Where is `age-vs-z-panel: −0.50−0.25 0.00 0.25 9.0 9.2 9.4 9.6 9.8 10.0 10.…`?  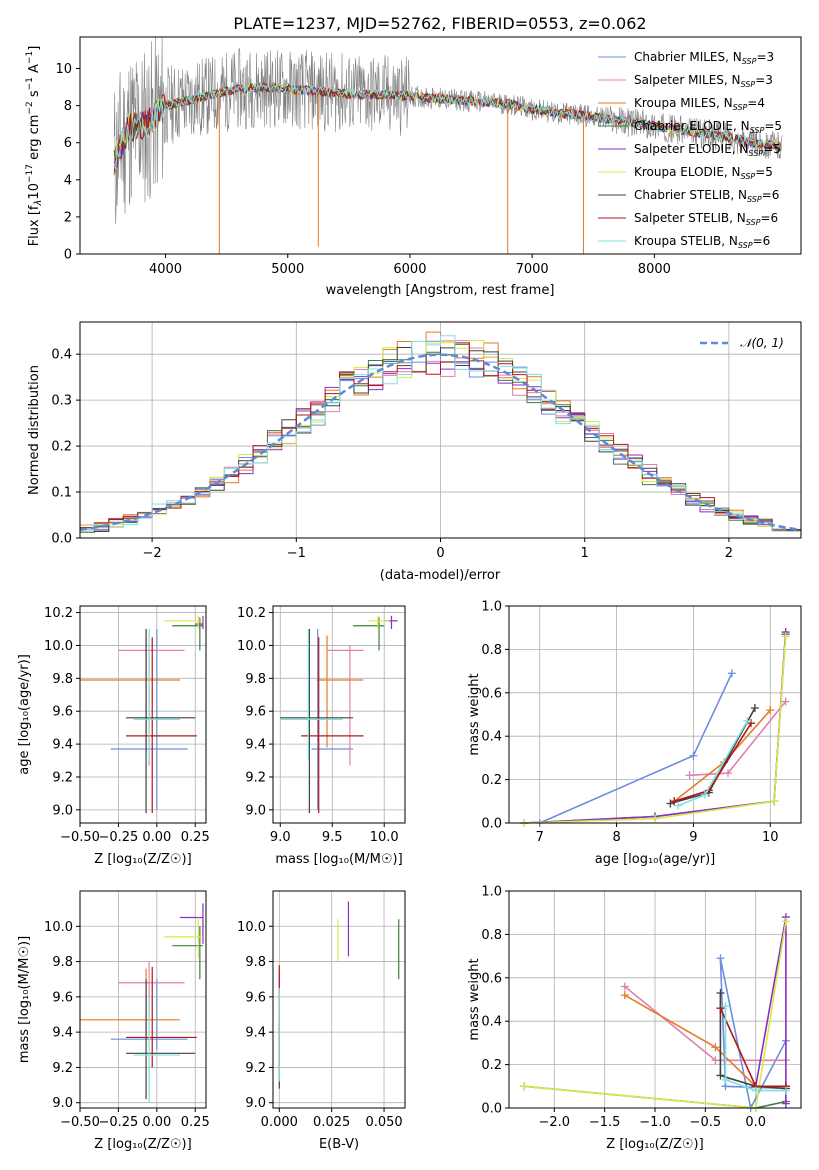
age-vs-z-panel: −0.50−0.25 0.00 0.25 9.0 9.2 9.4 9.6 9.8 10.0 10.… is located at coordinates (113, 736).